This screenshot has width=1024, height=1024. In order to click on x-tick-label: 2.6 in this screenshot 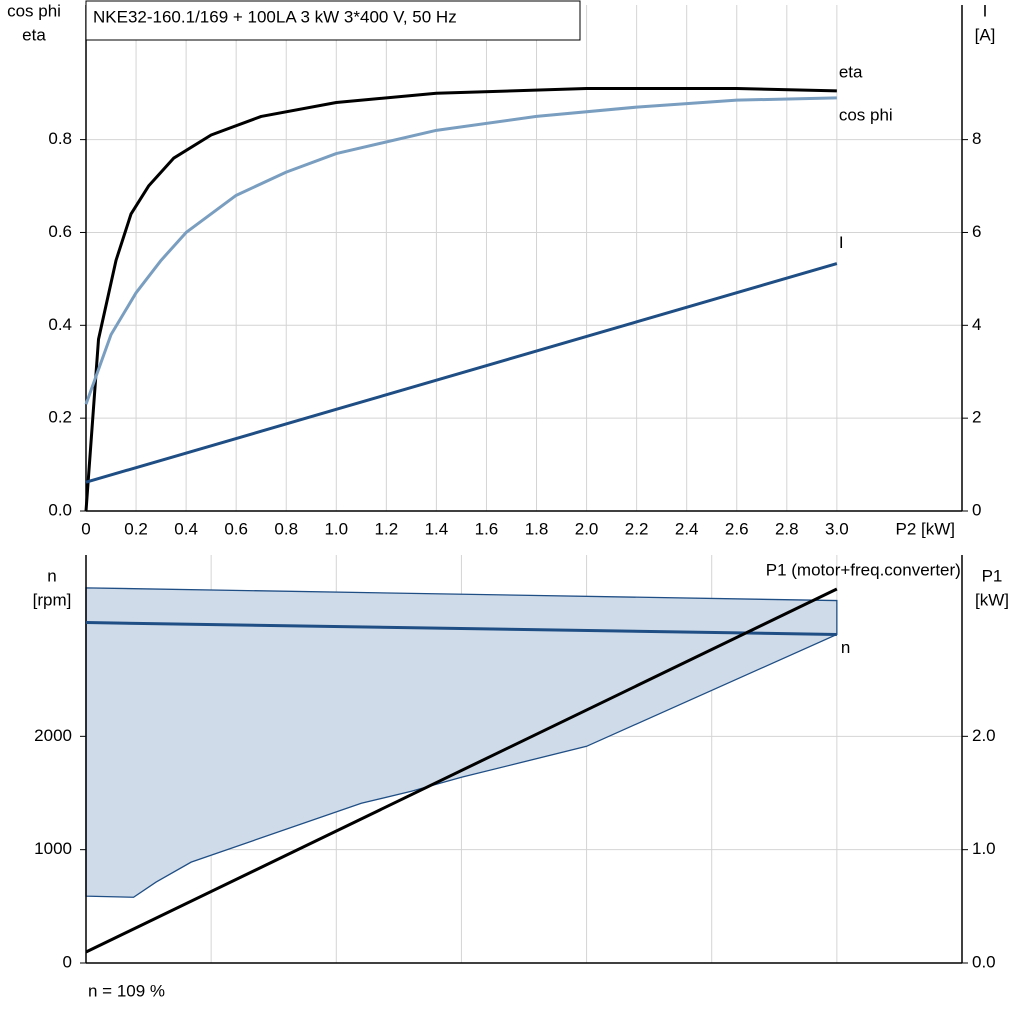, I will do `click(737, 528)`.